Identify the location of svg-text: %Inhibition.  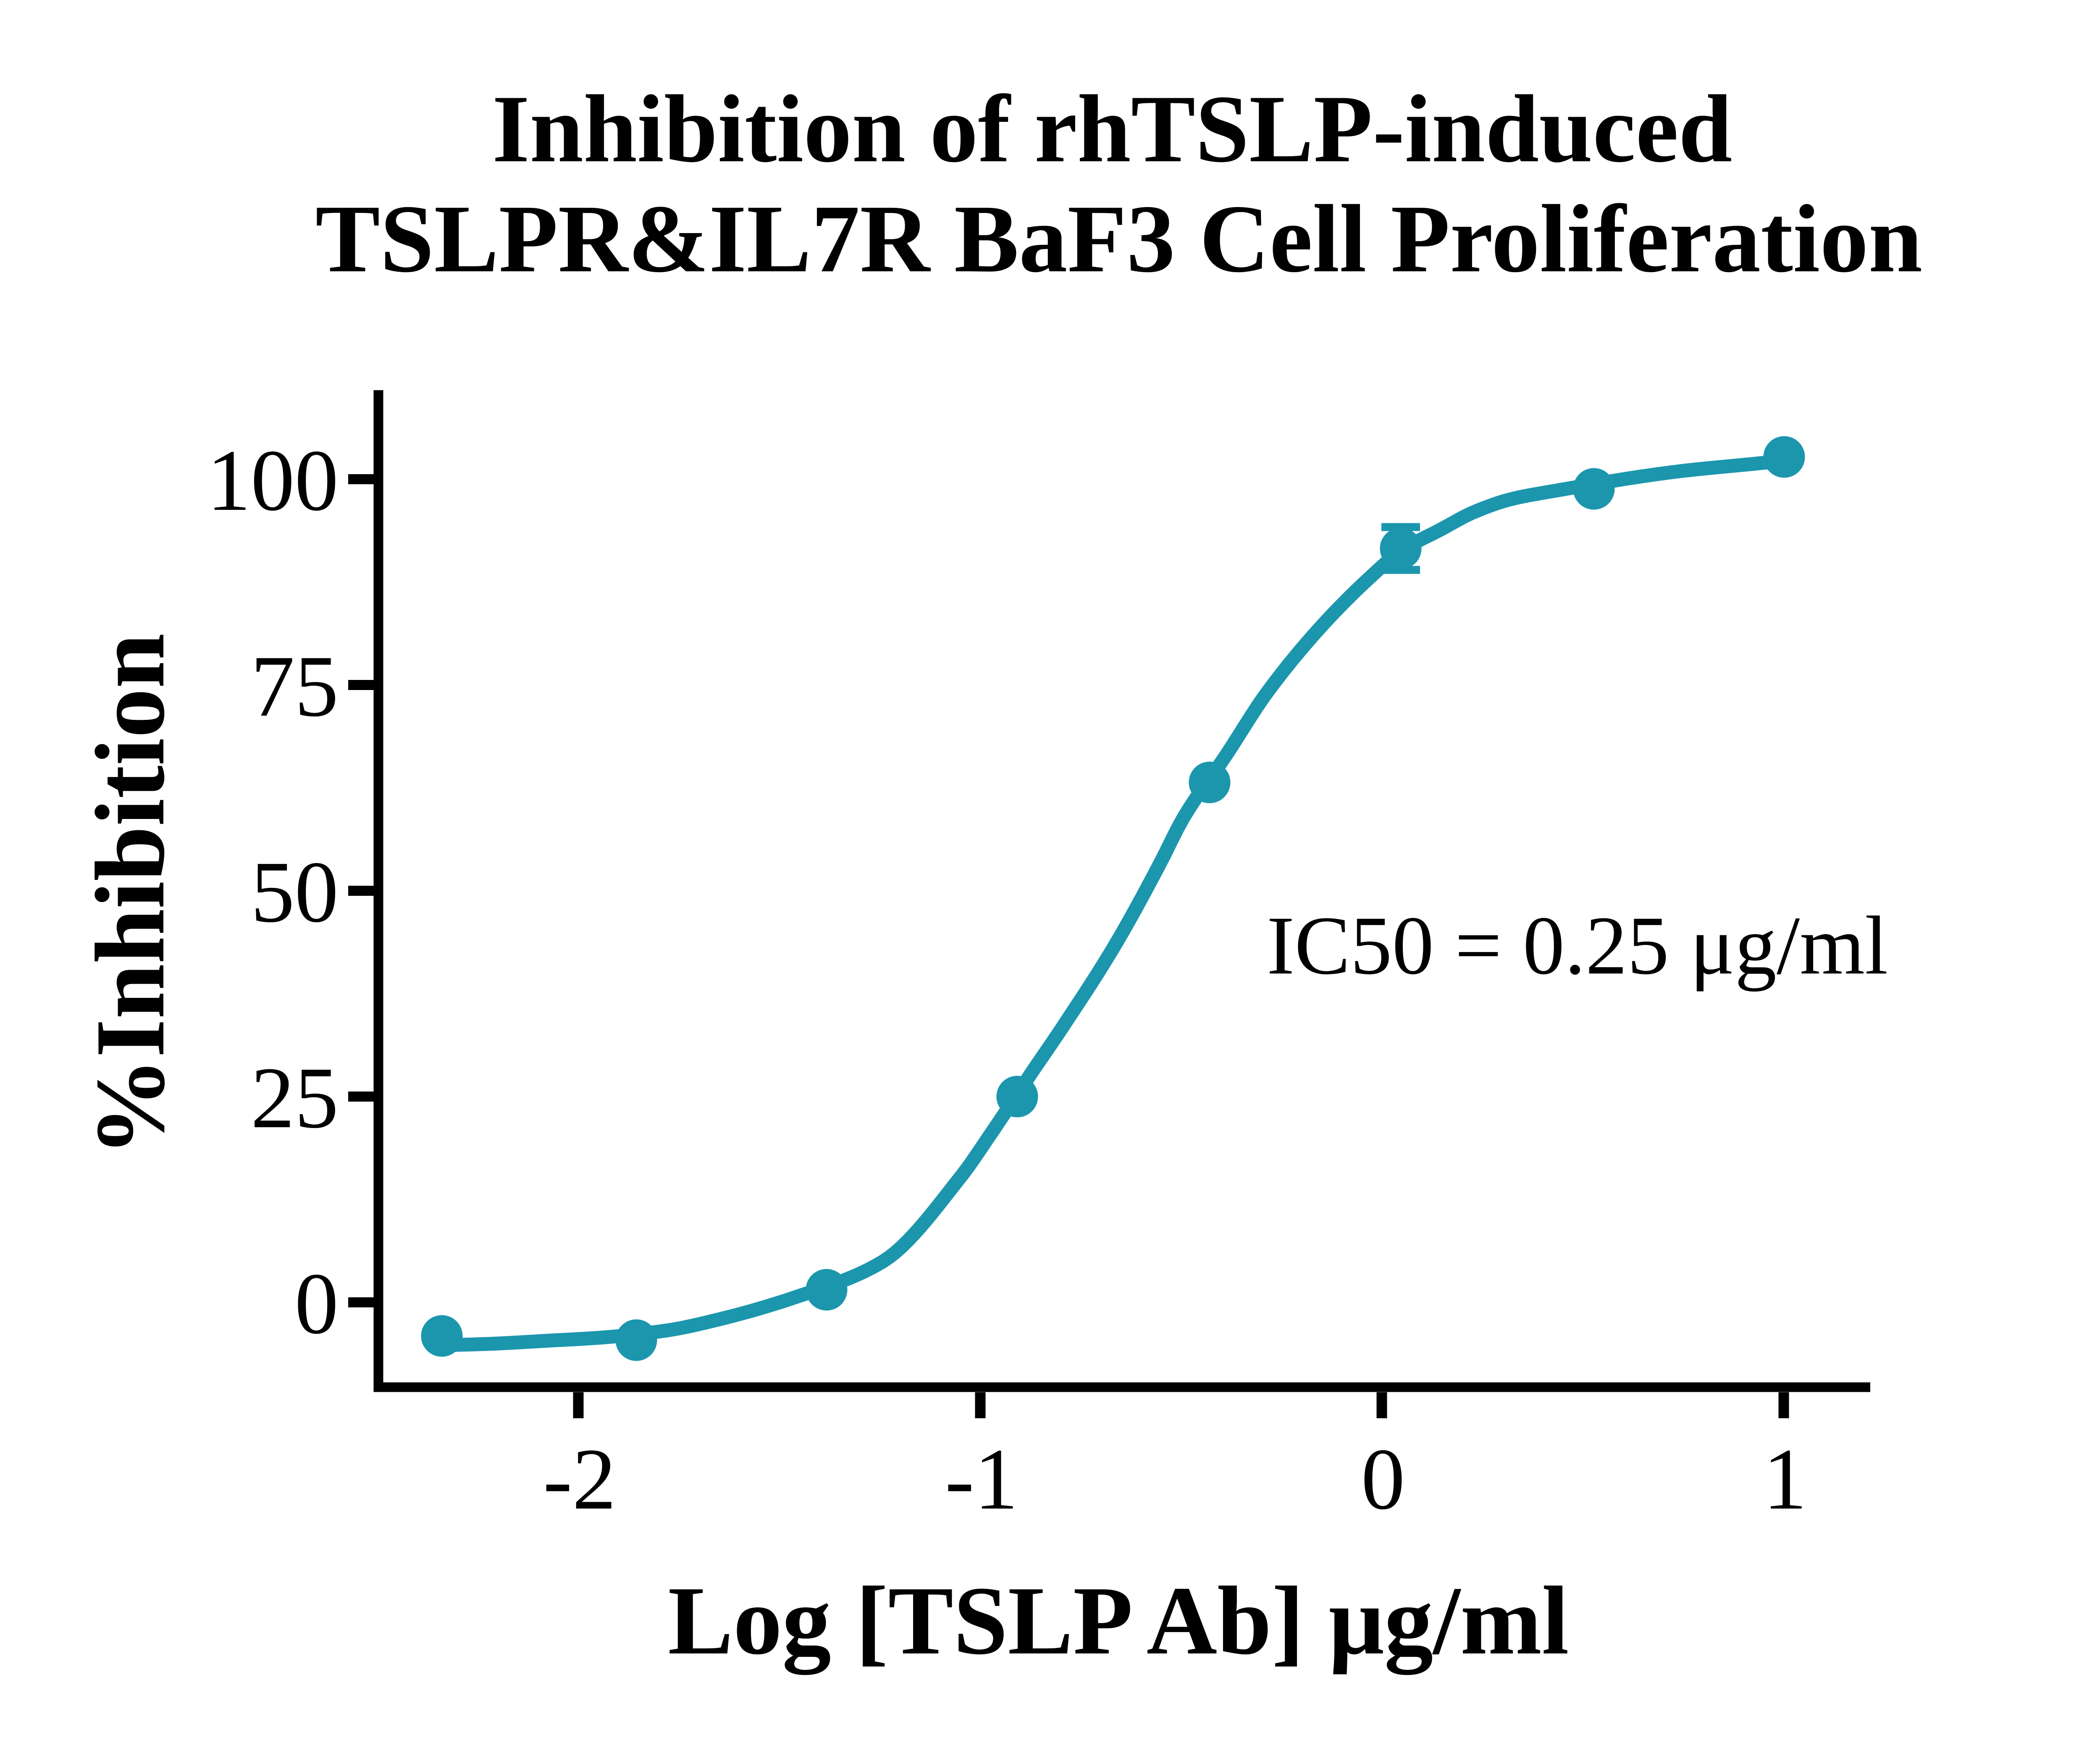
(130, 895).